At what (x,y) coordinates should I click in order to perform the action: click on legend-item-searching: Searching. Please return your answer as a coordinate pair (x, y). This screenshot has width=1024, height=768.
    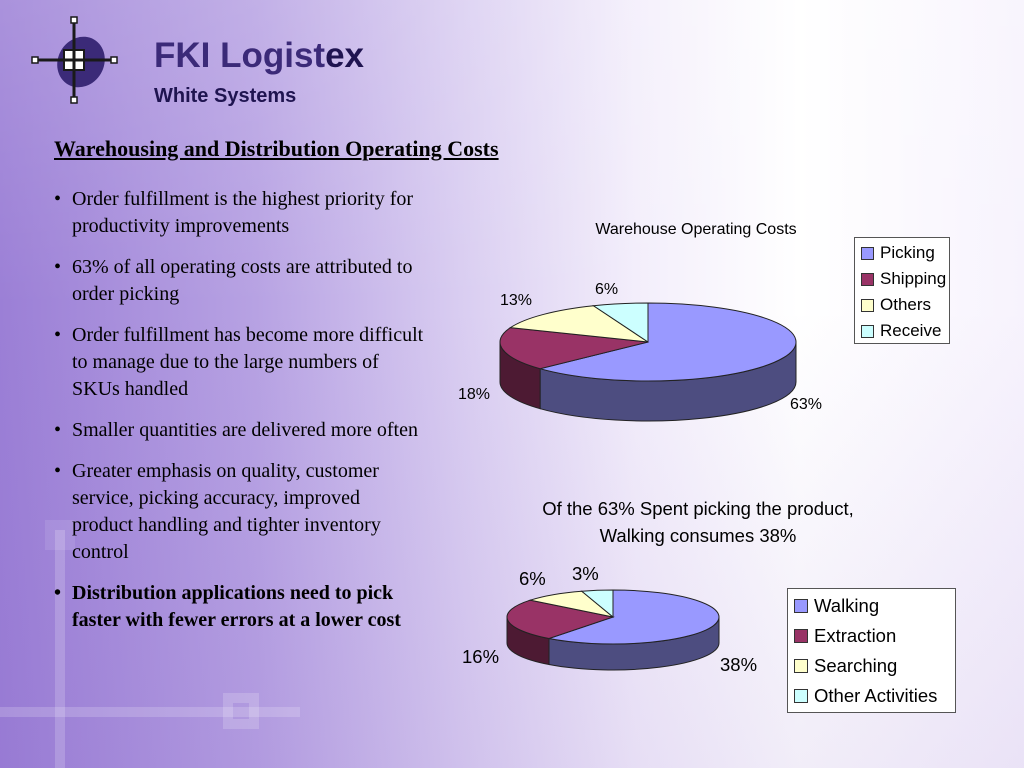
    Looking at the image, I should click on (871, 666).